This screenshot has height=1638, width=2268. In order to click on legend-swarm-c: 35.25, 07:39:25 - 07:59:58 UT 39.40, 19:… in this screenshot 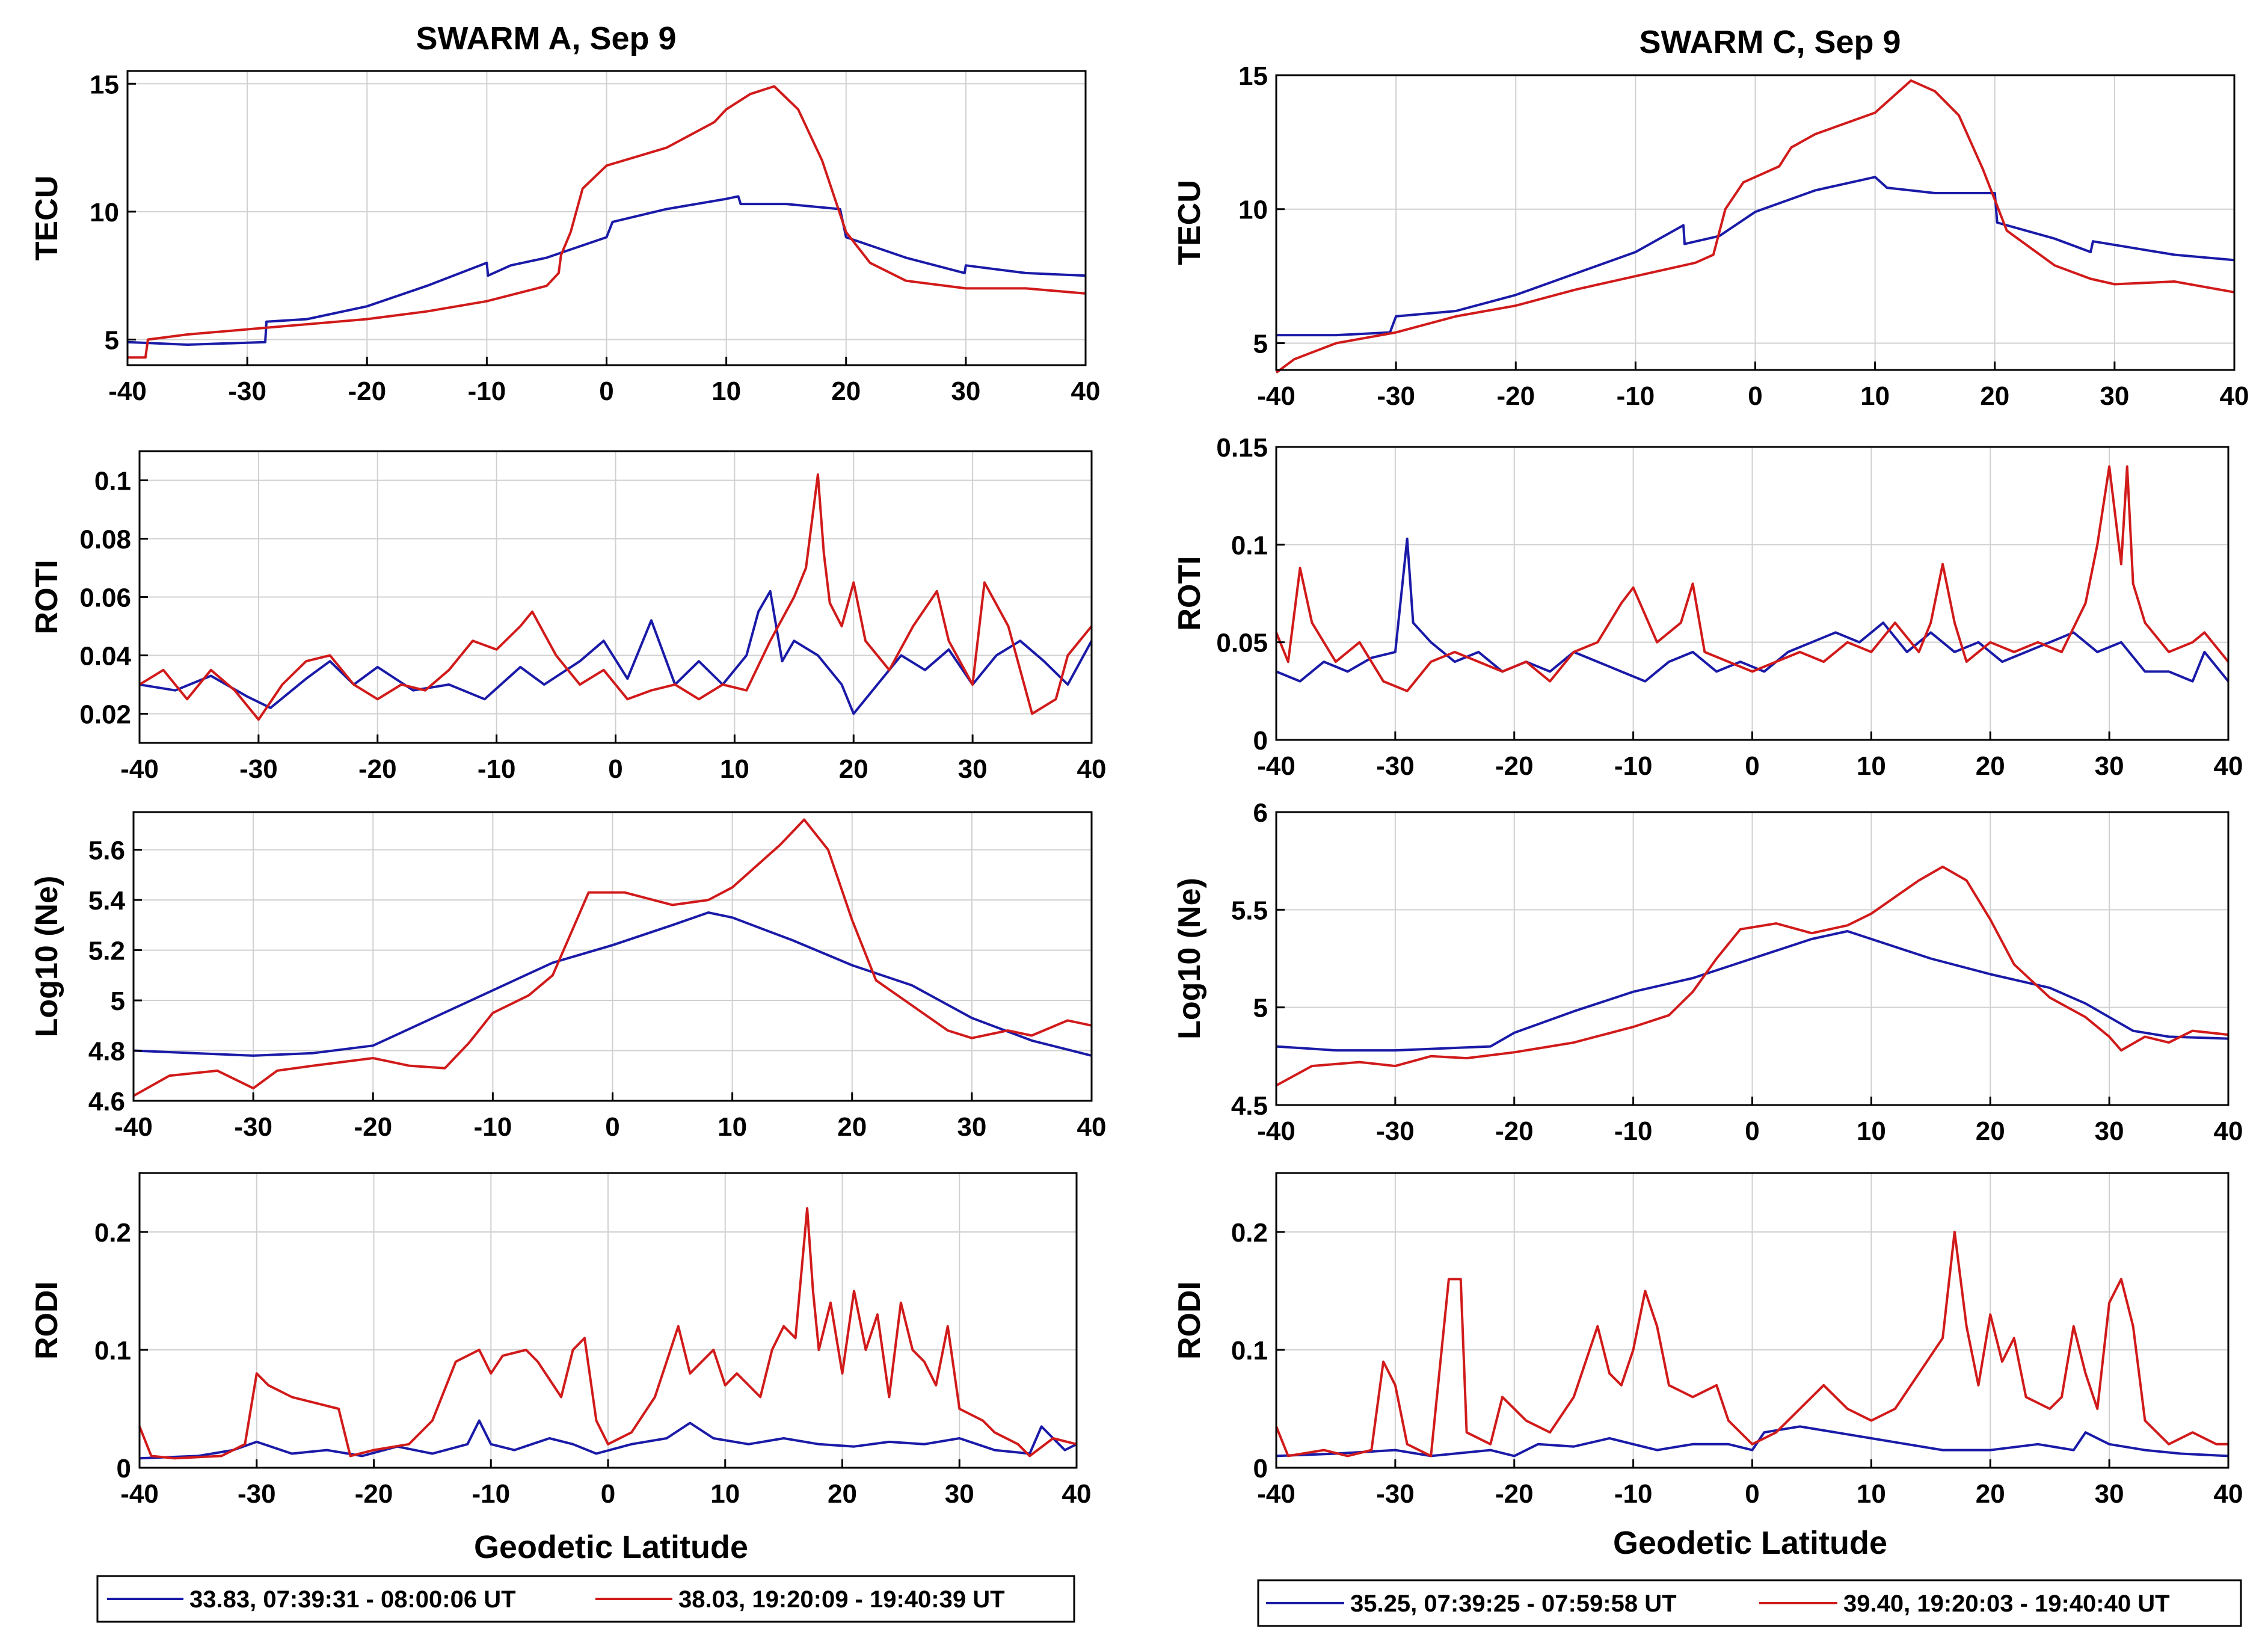, I will do `click(1750, 1603)`.